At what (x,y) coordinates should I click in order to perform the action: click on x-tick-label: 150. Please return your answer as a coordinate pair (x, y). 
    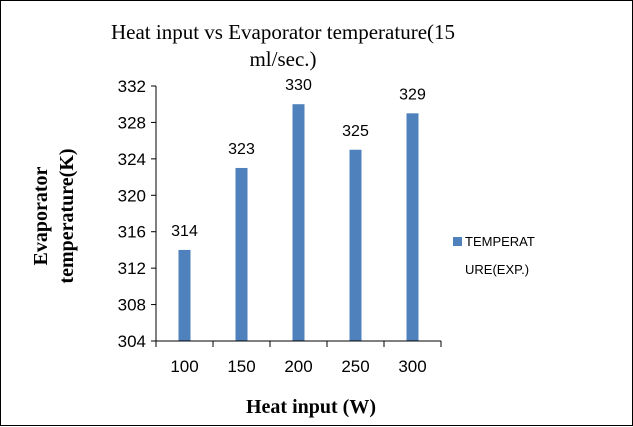
    Looking at the image, I should click on (241, 366).